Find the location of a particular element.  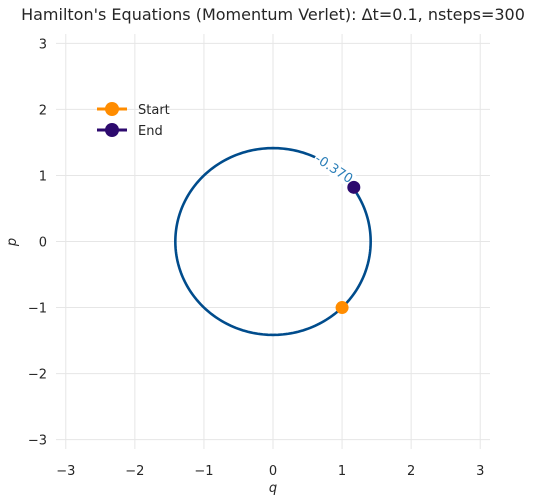

y-tick-label: 1 is located at coordinates (43, 176).